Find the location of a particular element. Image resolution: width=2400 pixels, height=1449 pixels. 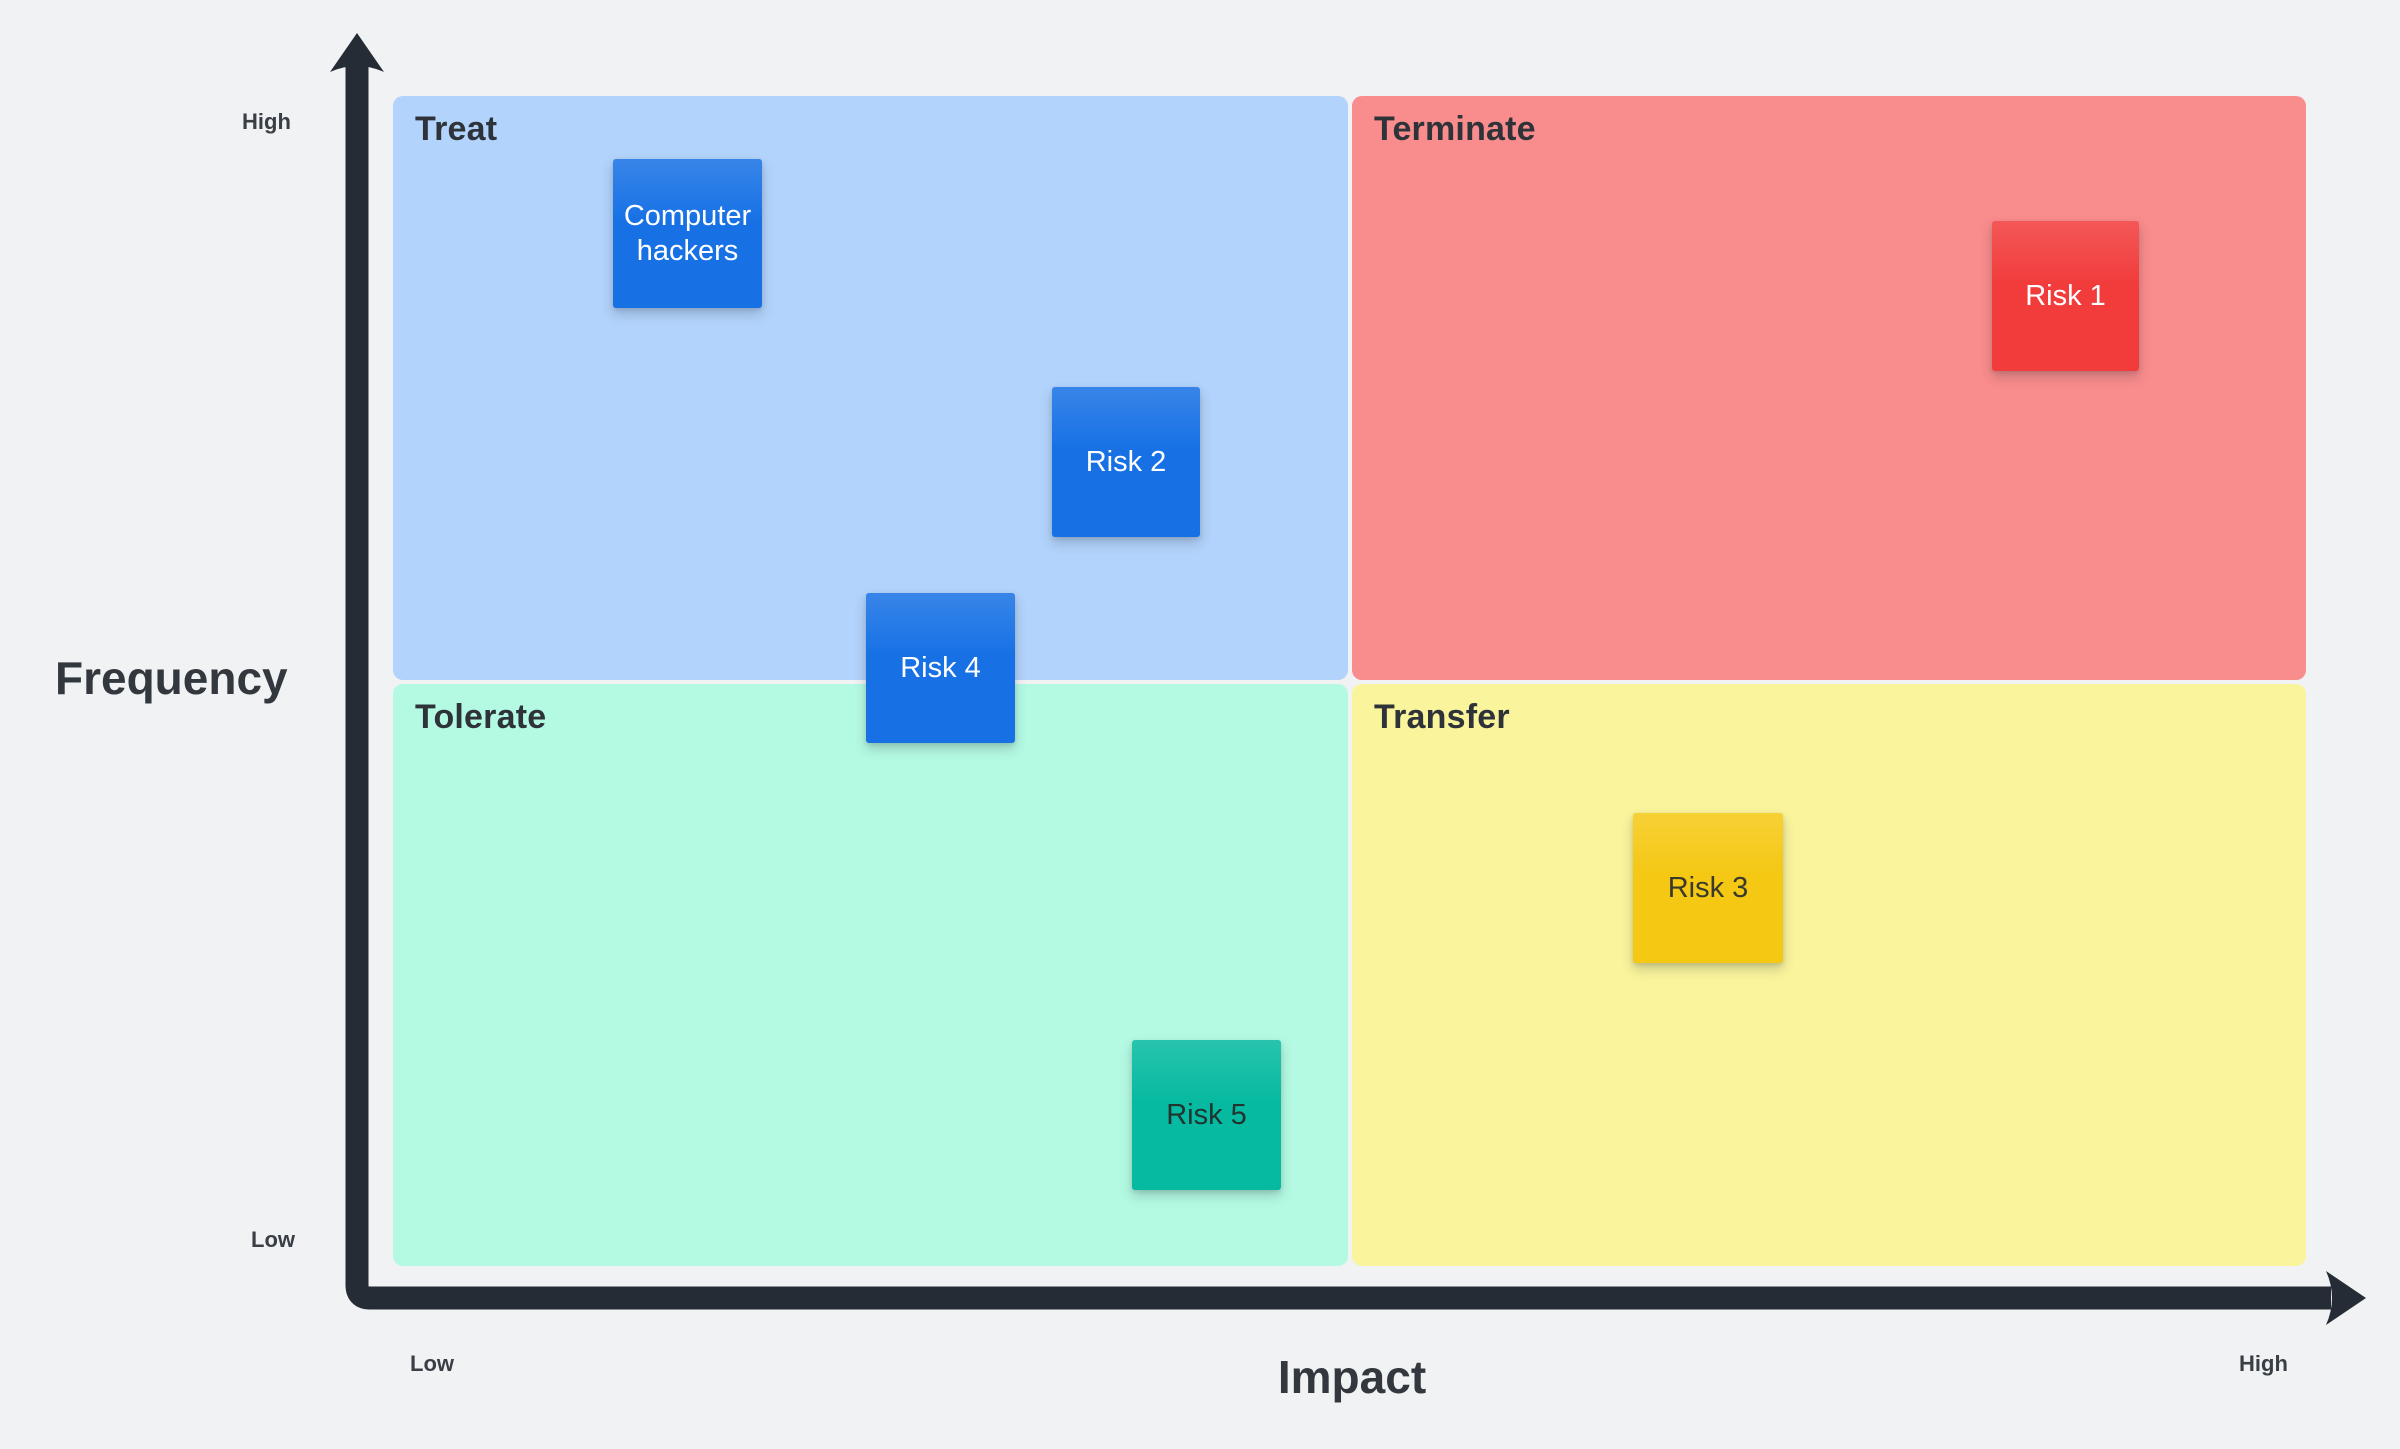

y-axis-high-label: High is located at coordinates (266, 121).